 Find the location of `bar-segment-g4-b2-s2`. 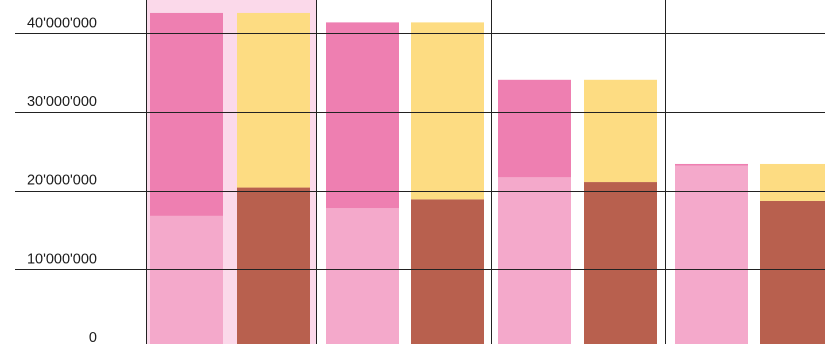

bar-segment-g4-b2-s2 is located at coordinates (792, 182).